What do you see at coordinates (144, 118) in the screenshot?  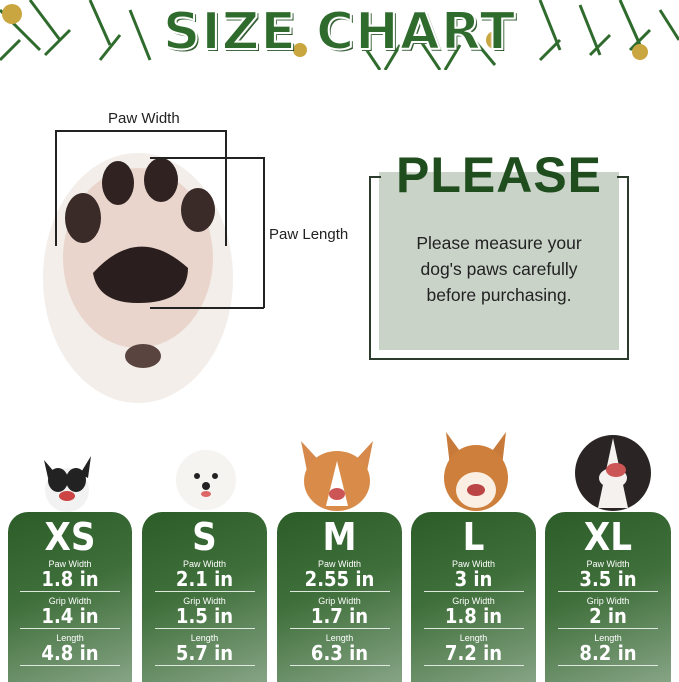 I see `paw-width-label: Paw Width` at bounding box center [144, 118].